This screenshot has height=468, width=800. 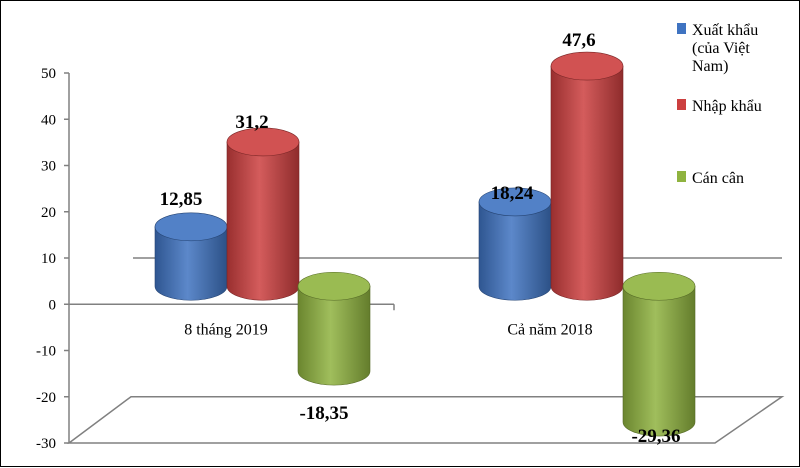 I want to click on bar-nhap-khau-ca-nam-2018, so click(x=587, y=176).